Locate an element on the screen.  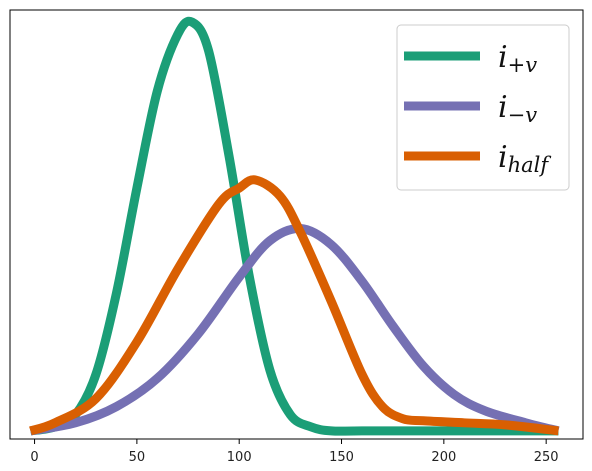
x-tick-label: 200 is located at coordinates (443, 457).